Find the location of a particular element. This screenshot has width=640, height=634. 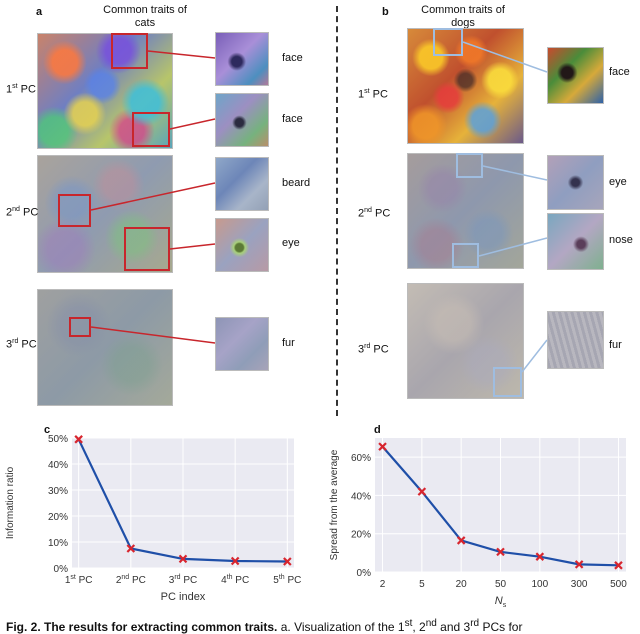

dog-fur-highlight is located at coordinates (507, 382).